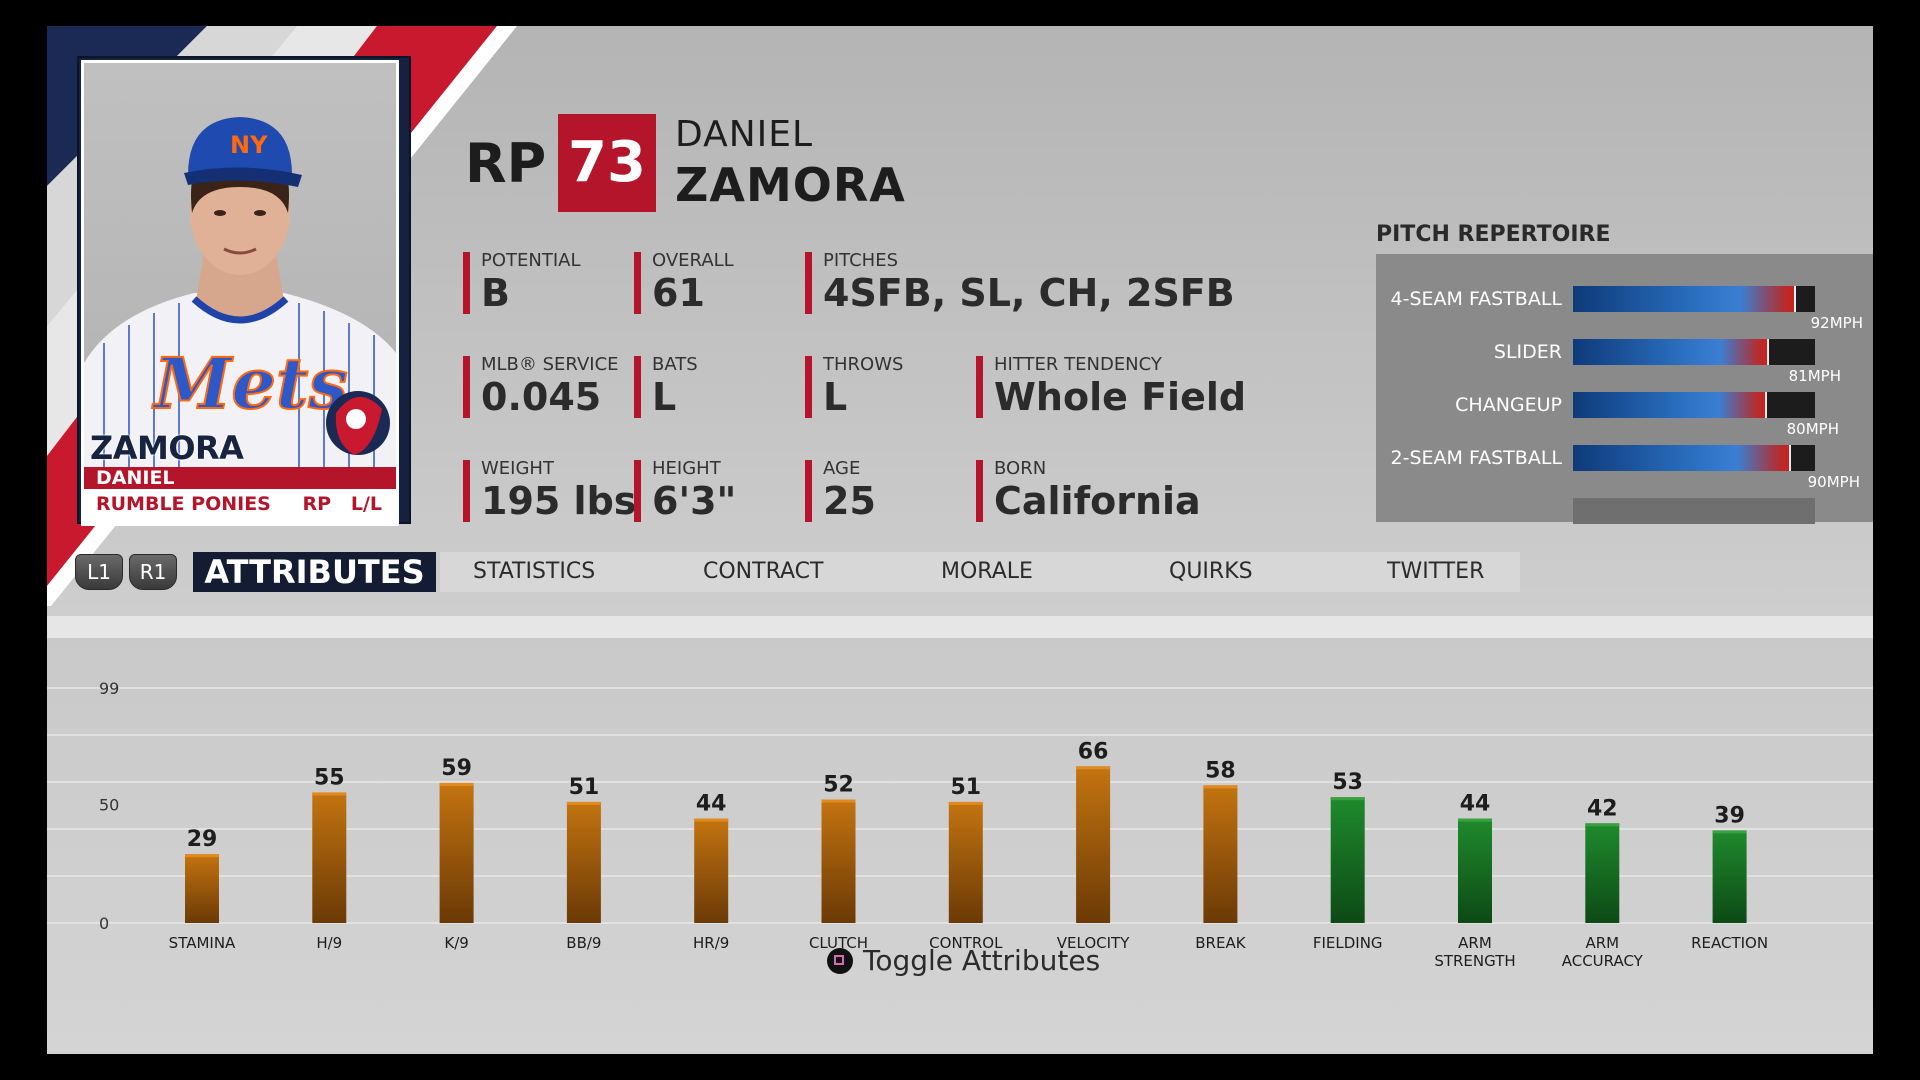 This screenshot has height=1080, width=1920. I want to click on stat-label: AGE, so click(842, 468).